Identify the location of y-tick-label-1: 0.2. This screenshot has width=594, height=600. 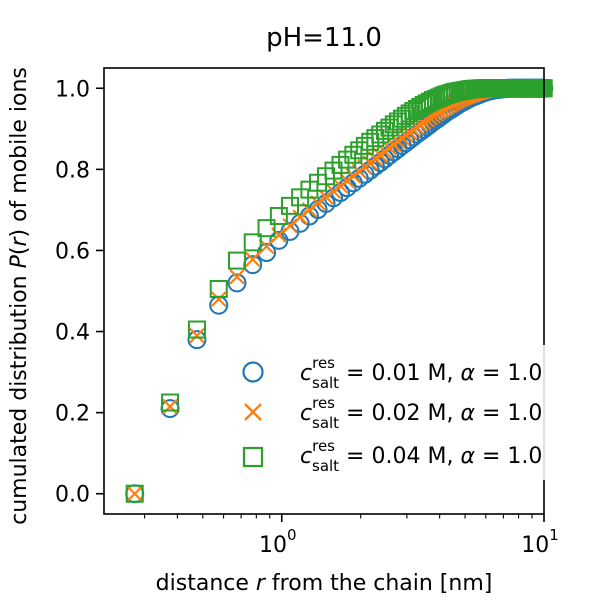
(72, 414).